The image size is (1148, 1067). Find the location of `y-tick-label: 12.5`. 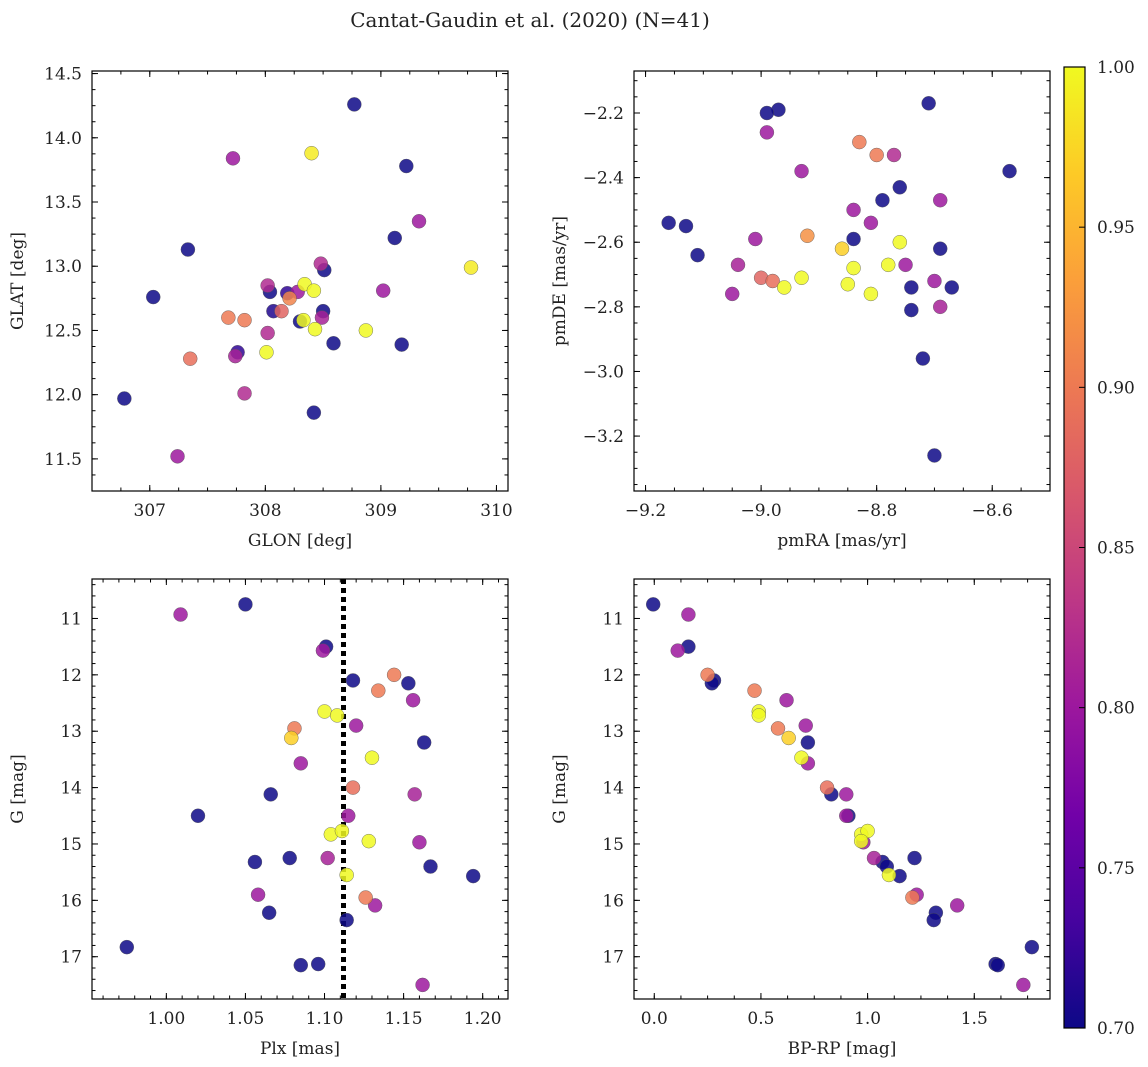

y-tick-label: 12.5 is located at coordinates (63, 331).